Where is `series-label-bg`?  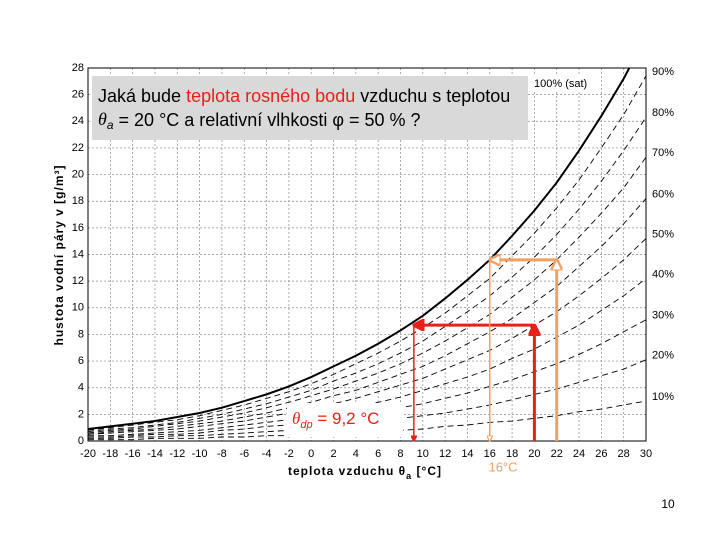
series-label-bg is located at coordinates (565, 84).